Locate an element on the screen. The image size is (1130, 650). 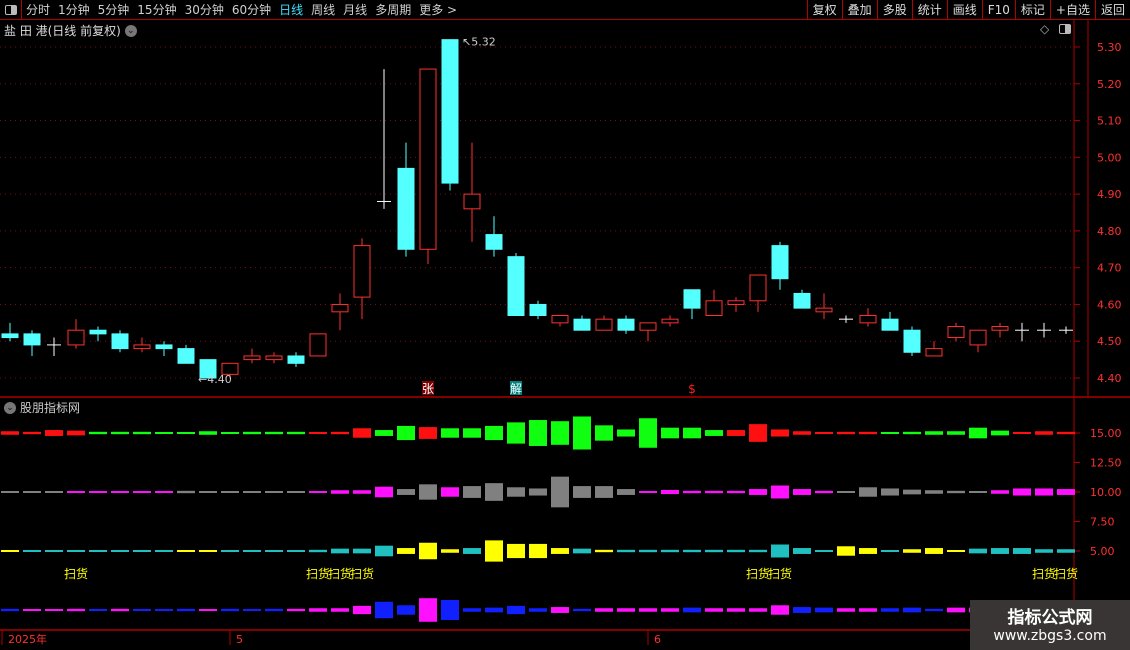
indicator-title: ⌄ 股朋指标网 is located at coordinates (42, 407).